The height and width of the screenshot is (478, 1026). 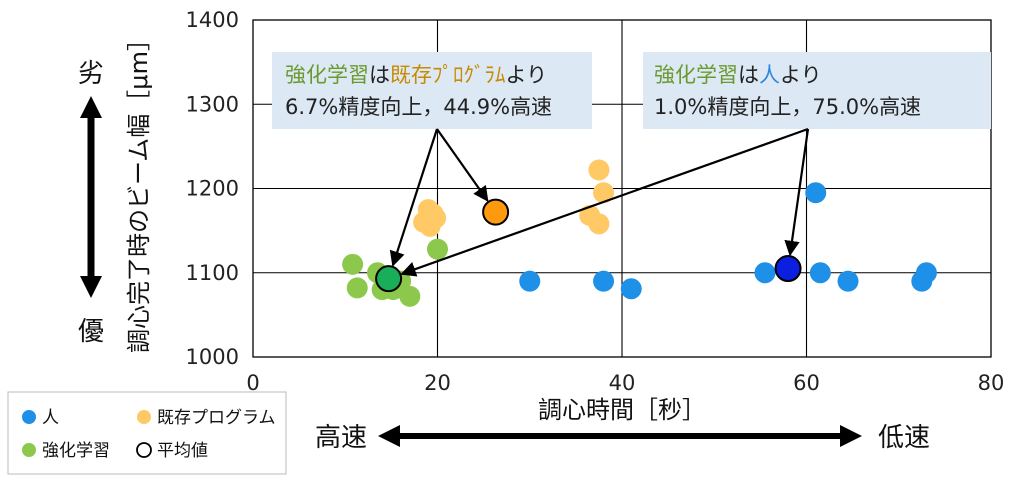 I want to click on x-tick-label: 40, so click(x=622, y=383).